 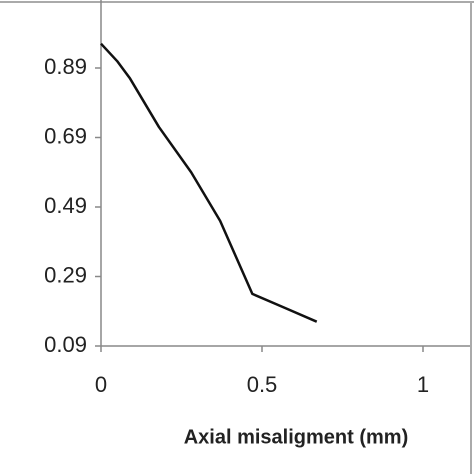 I want to click on x-tick-label: 0.5, so click(x=262, y=384).